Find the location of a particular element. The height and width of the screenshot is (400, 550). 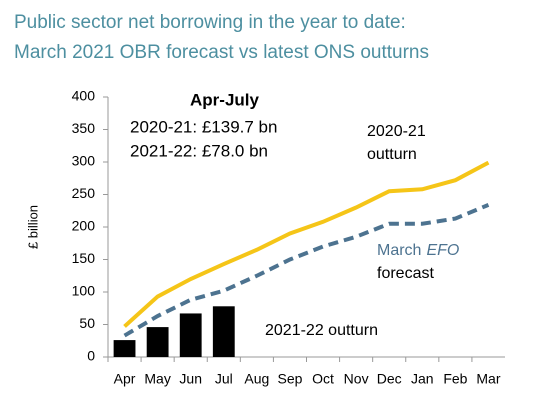

x-tick-label: Sep is located at coordinates (289, 379).